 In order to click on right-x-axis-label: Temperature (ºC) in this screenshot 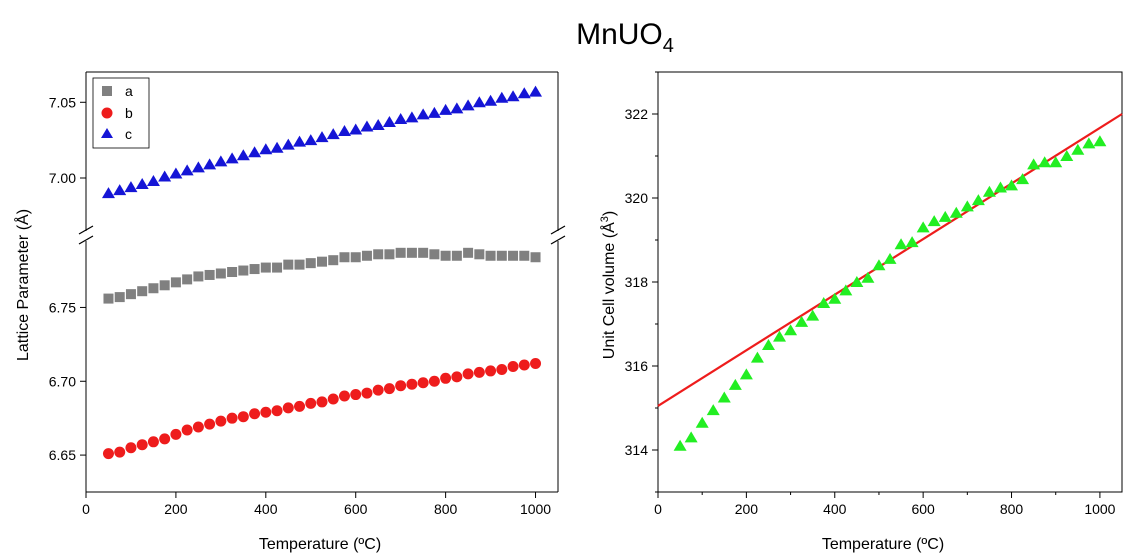, I will do `click(883, 544)`.